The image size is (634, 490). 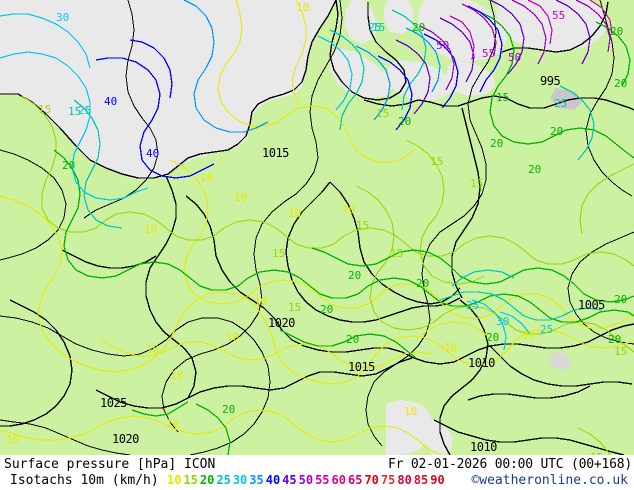 What do you see at coordinates (388, 480) in the screenshot?
I see `legend-entry-75: 75` at bounding box center [388, 480].